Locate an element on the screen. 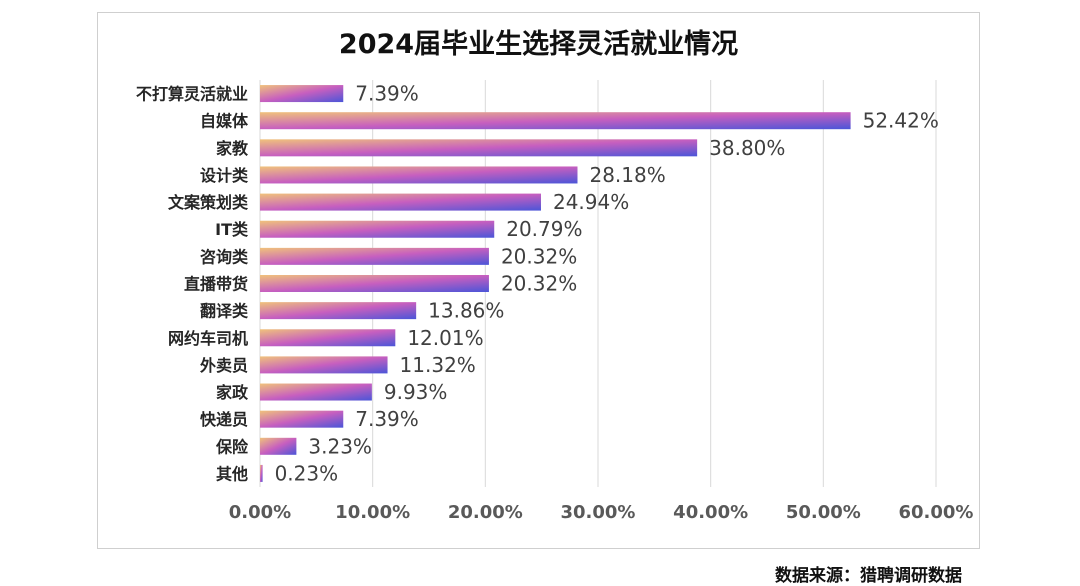  x-tick-label: 10.00% is located at coordinates (372, 512).